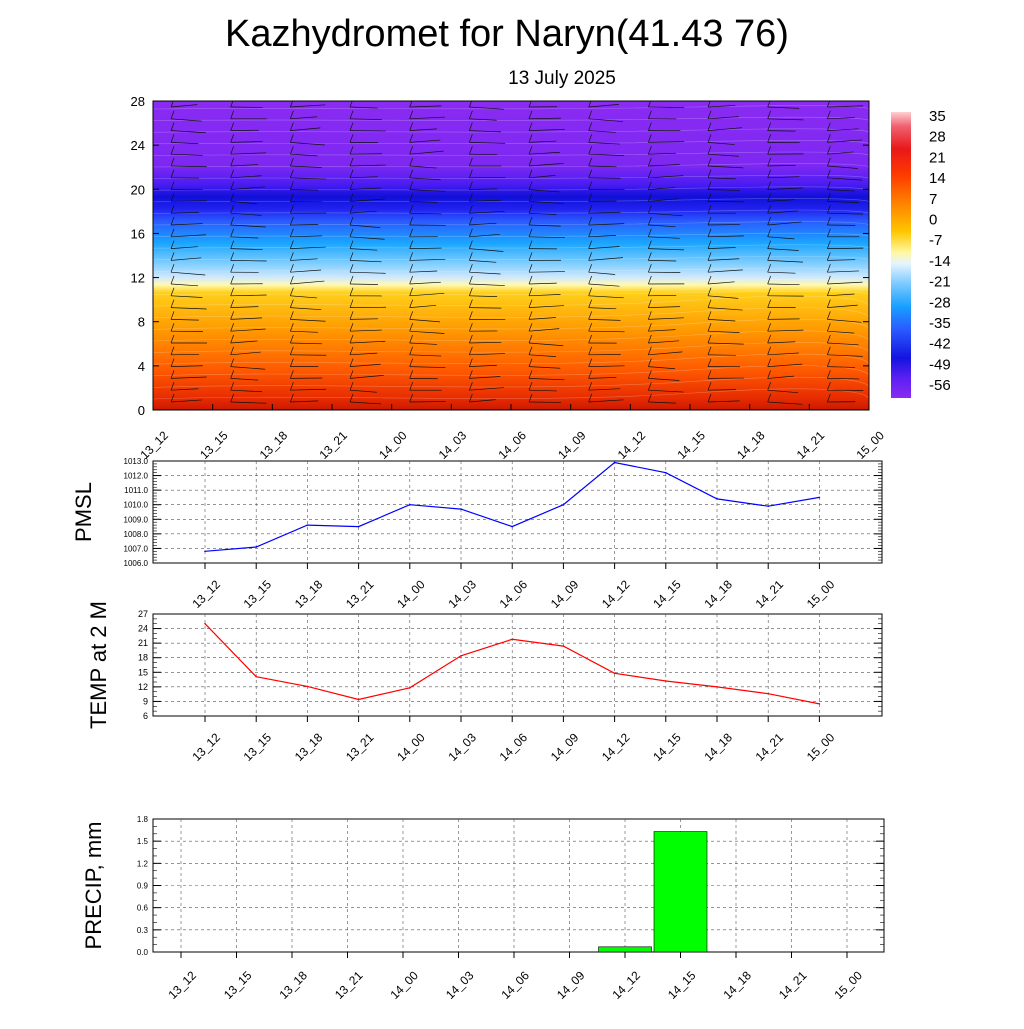 The image size is (1024, 1029). I want to click on precip-ytick-label: 0.6, so click(143, 908).